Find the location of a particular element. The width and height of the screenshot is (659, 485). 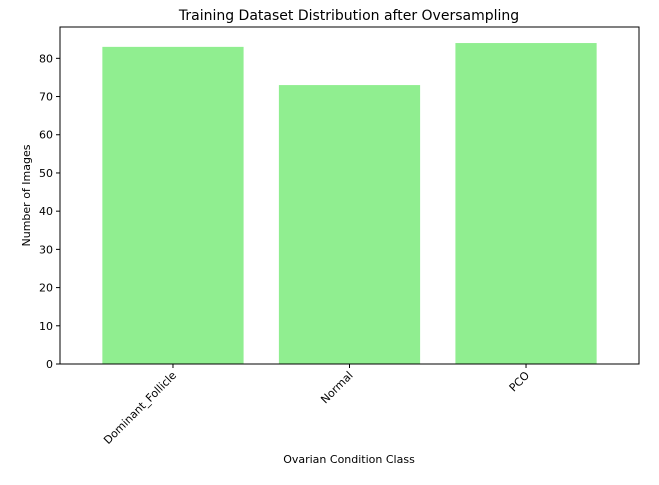

y-tick-label: 50 is located at coordinates (46, 173).